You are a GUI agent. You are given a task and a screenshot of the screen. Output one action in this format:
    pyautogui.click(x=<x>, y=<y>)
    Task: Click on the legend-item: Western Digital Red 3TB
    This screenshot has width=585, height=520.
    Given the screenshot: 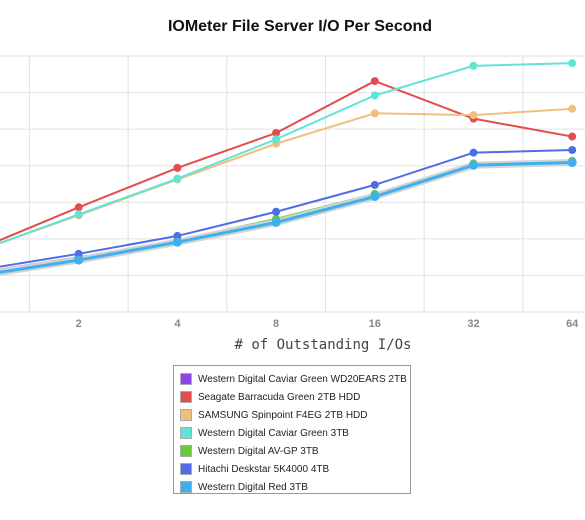 What is the action you would take?
    pyautogui.click(x=295, y=487)
    